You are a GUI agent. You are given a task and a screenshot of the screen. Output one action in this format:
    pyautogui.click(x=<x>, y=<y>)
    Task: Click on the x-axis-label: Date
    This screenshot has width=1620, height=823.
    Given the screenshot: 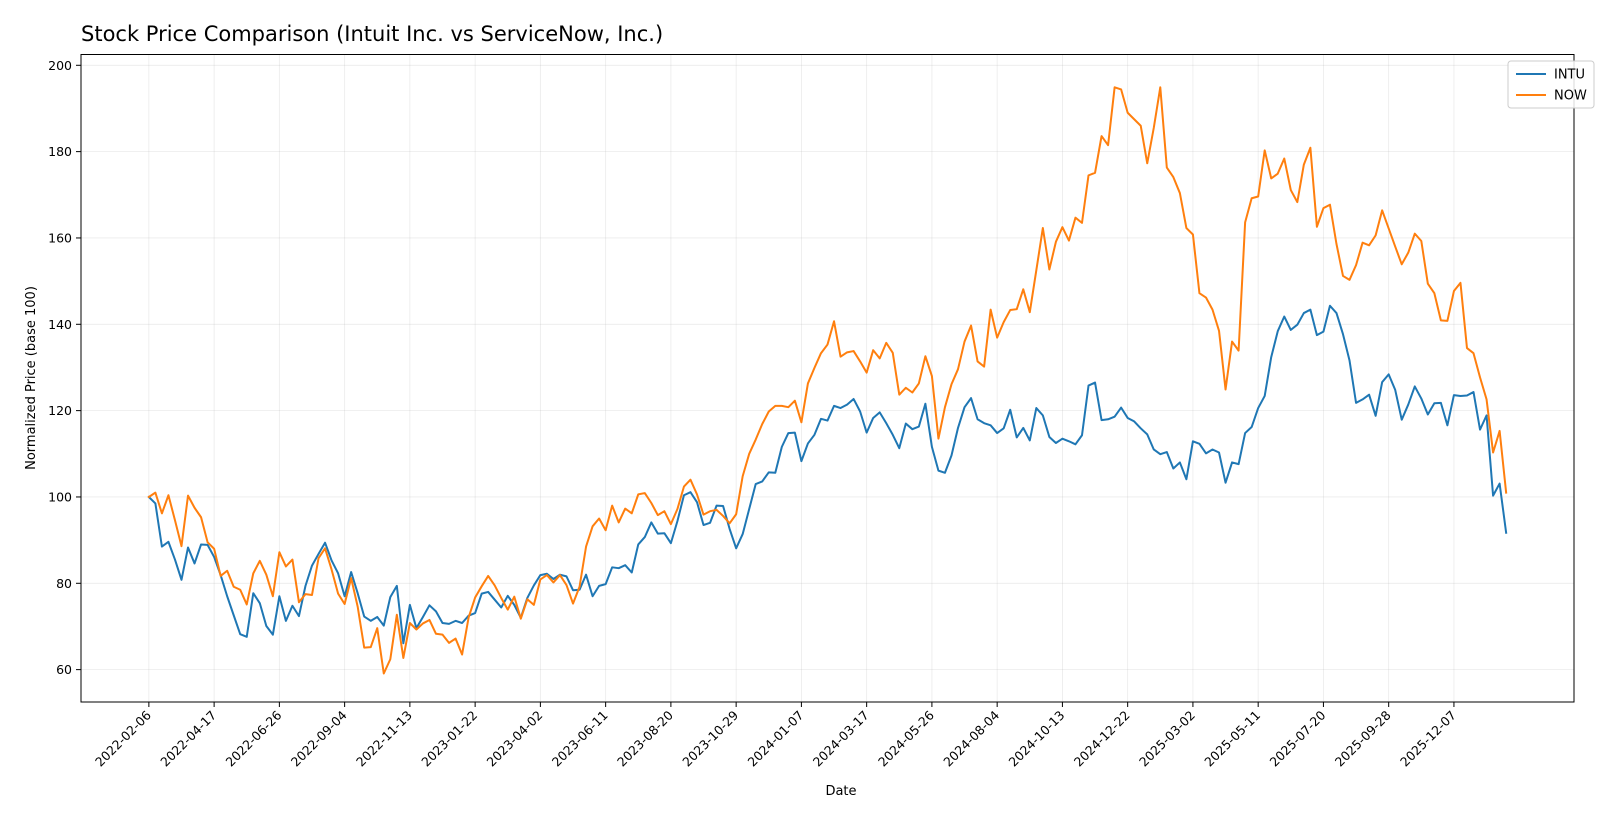 What is the action you would take?
    pyautogui.click(x=840, y=791)
    